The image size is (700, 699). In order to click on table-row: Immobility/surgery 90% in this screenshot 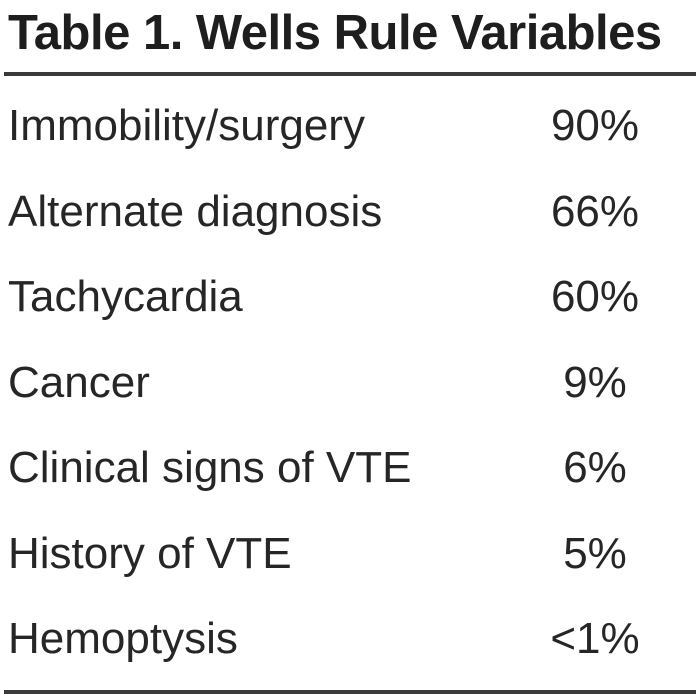, I will do `click(350, 129)`.